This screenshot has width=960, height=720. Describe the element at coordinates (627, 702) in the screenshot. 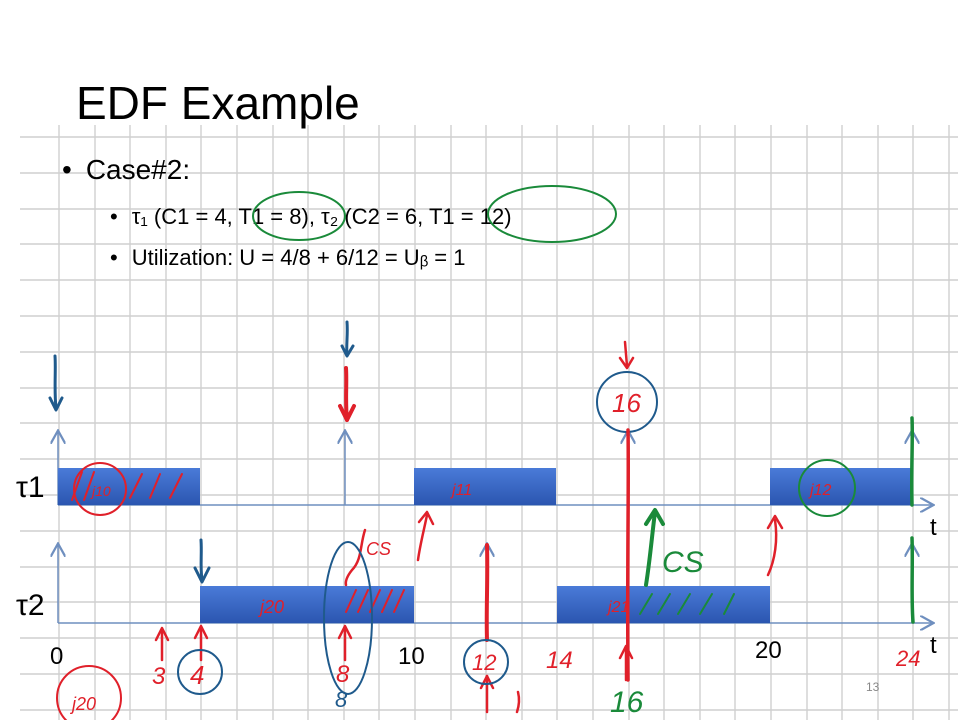

I see `annot-16-bottom: 16` at that location.